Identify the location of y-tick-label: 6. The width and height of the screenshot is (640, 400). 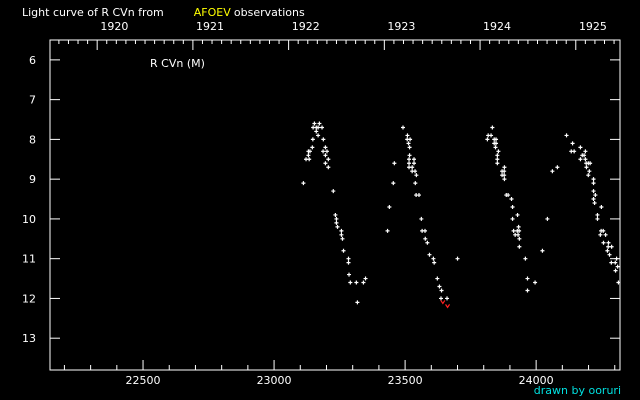
(32, 60).